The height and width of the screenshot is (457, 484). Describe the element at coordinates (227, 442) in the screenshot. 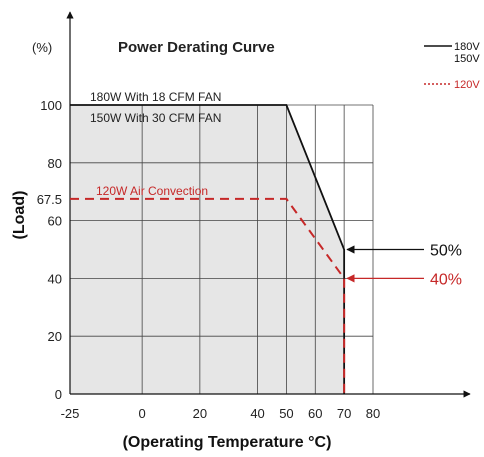

I see `x-axis-label: (Operating Temperature °C)` at that location.